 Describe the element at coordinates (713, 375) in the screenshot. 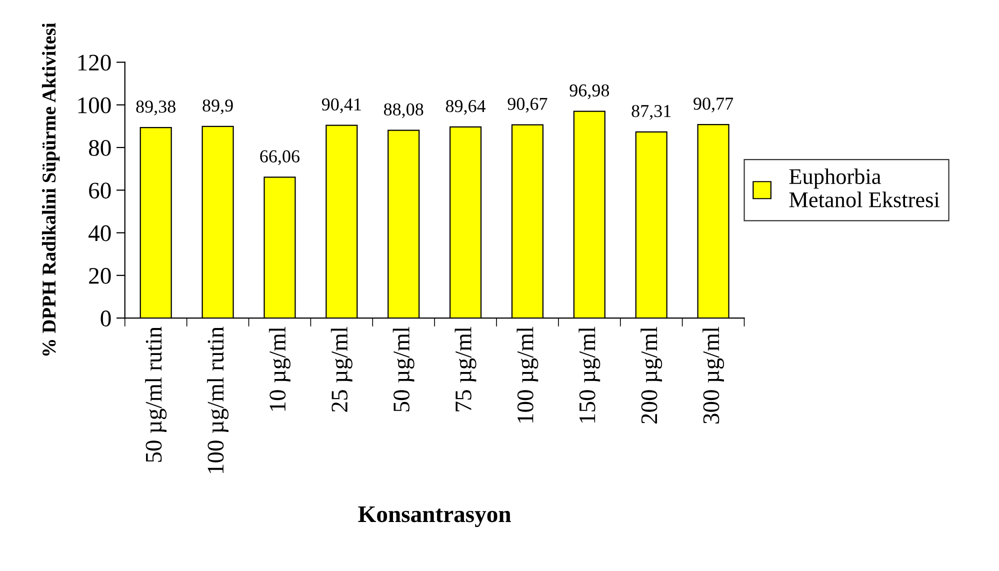

I see `x-tick-label: 300 µg/ml` at that location.